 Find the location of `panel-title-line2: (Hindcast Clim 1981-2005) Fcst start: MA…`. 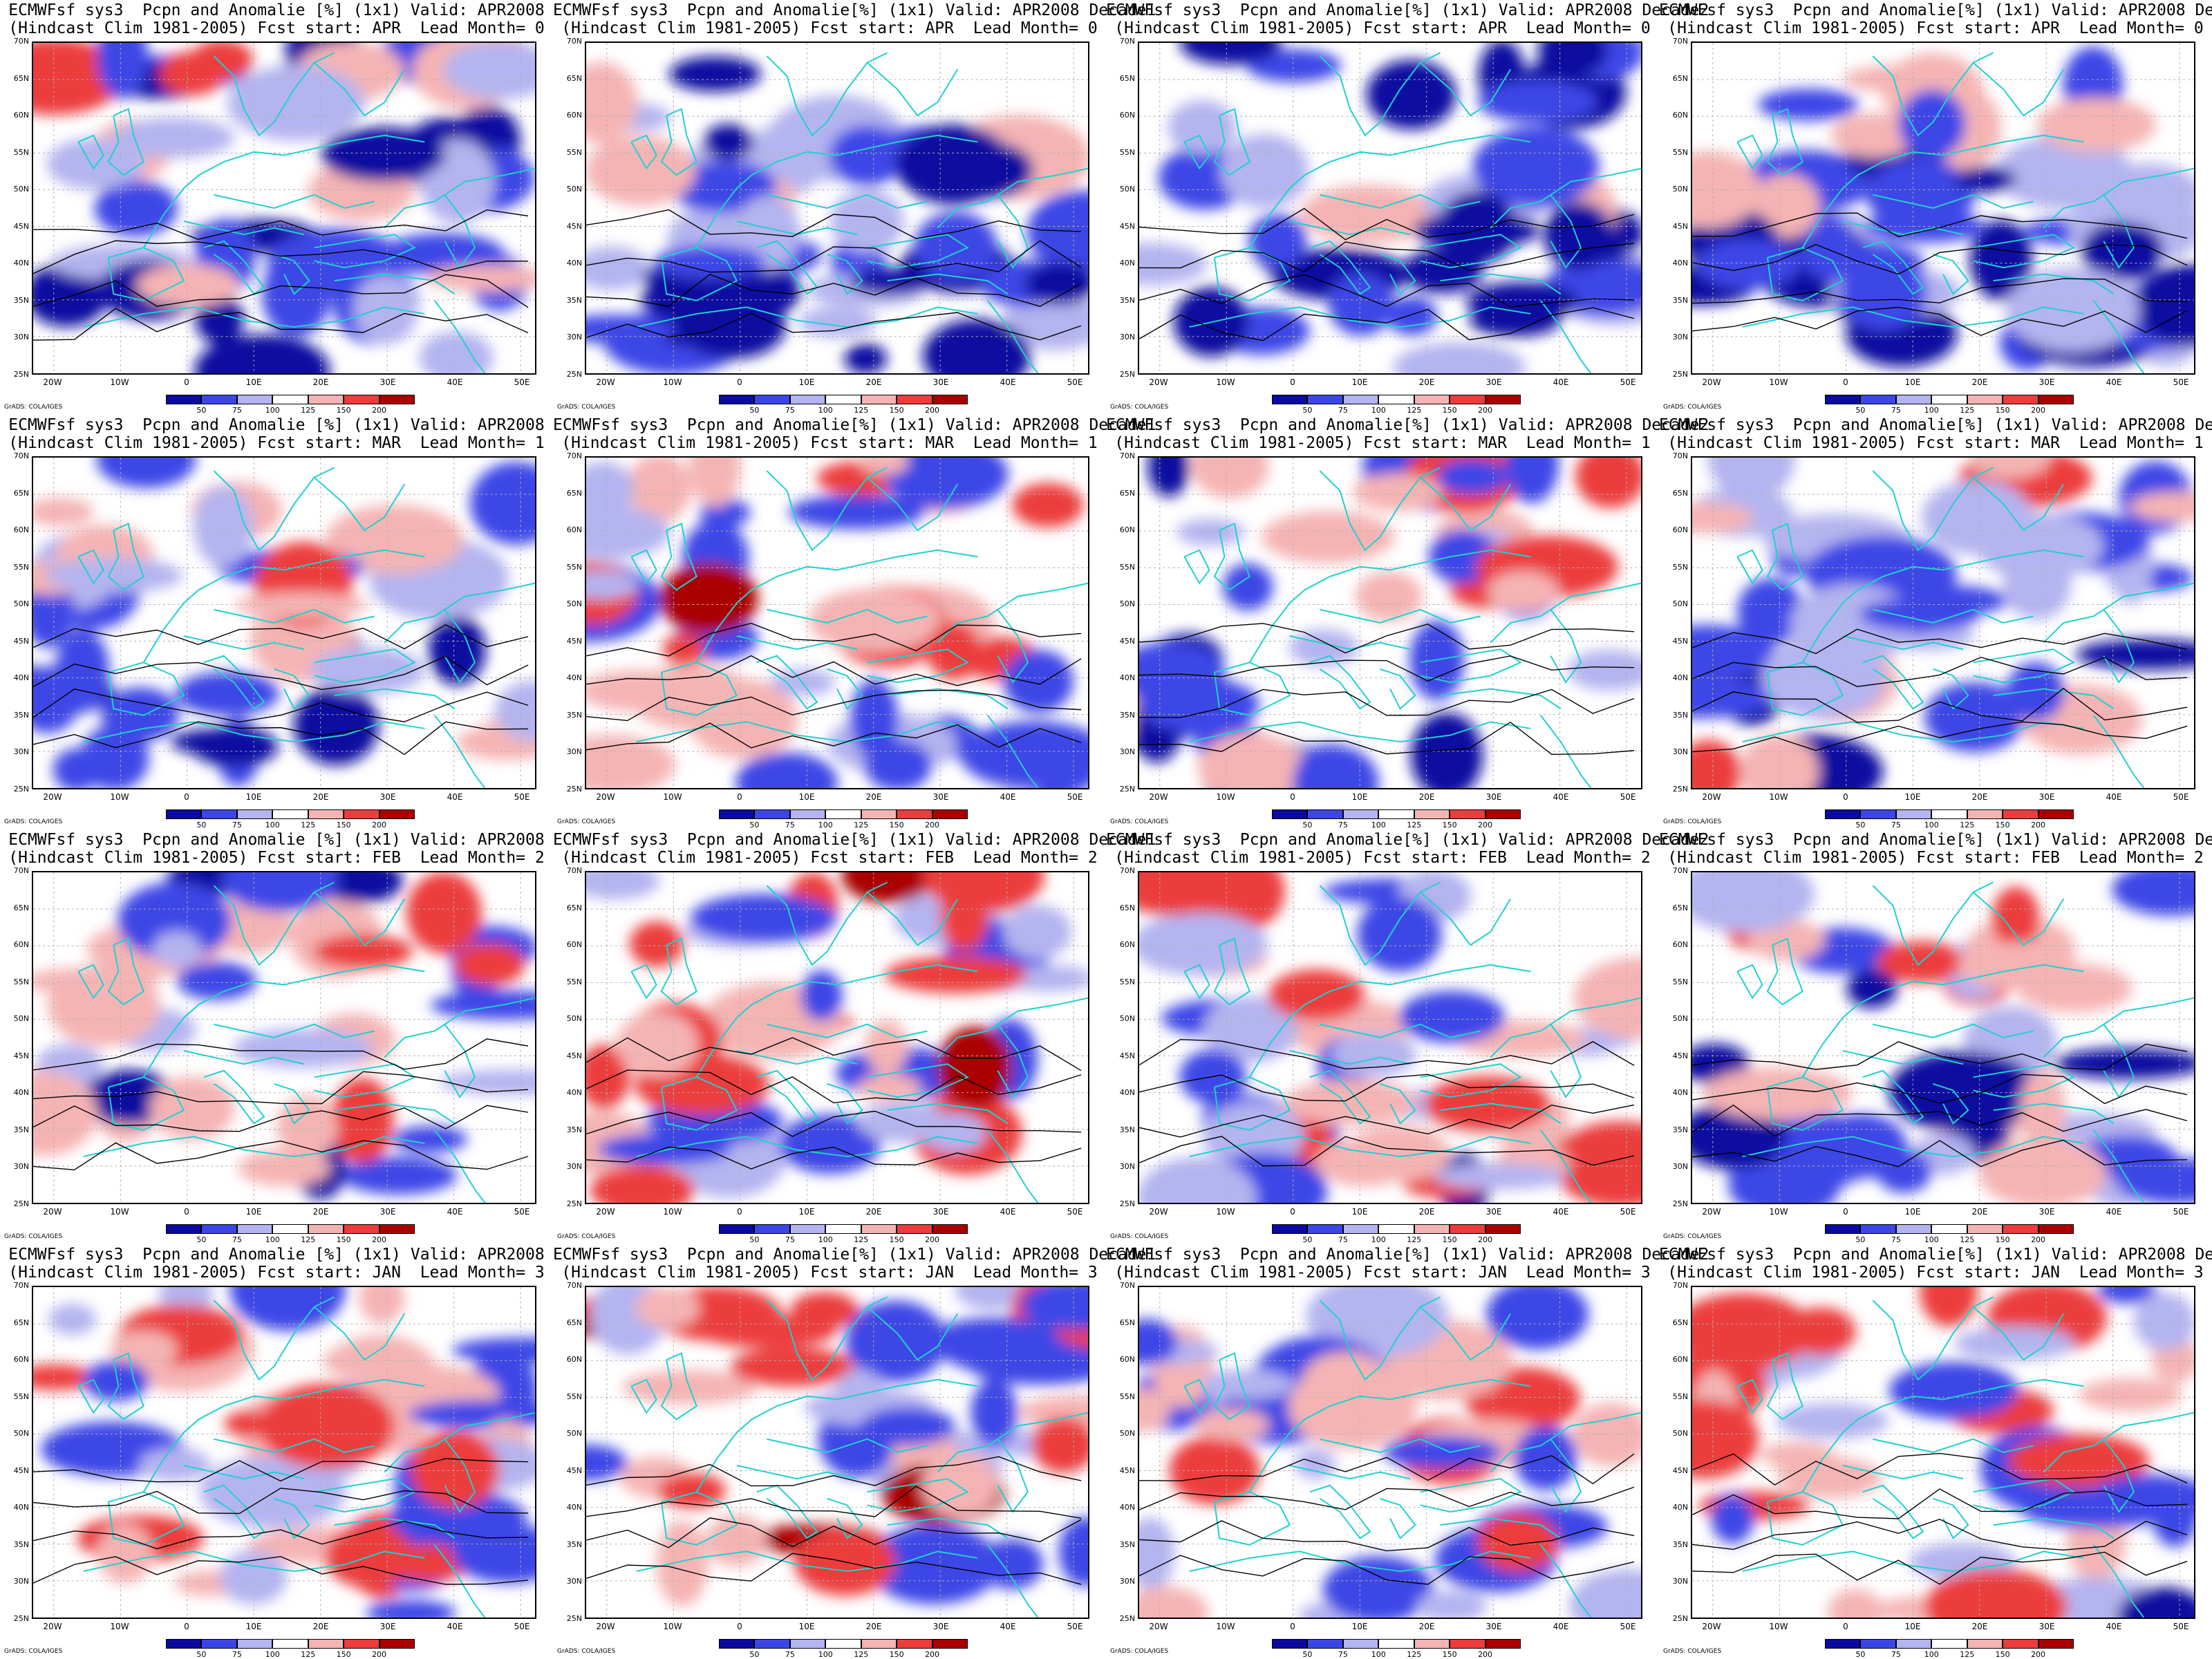

panel-title-line2: (Hindcast Clim 1981-2005) Fcst start: MA… is located at coordinates (1935, 443).